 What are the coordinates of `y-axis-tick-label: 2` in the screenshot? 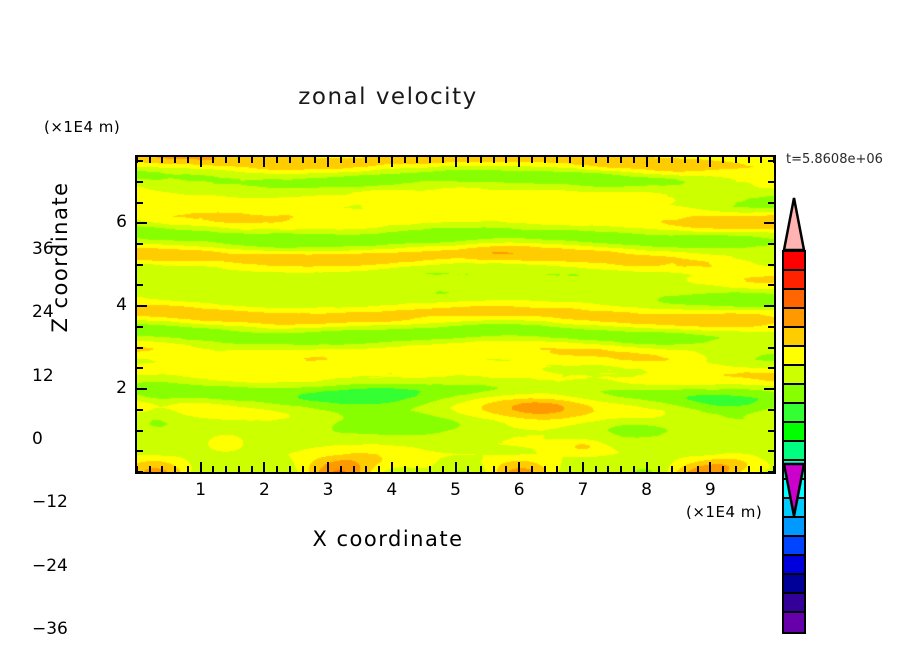 It's located at (121, 388).